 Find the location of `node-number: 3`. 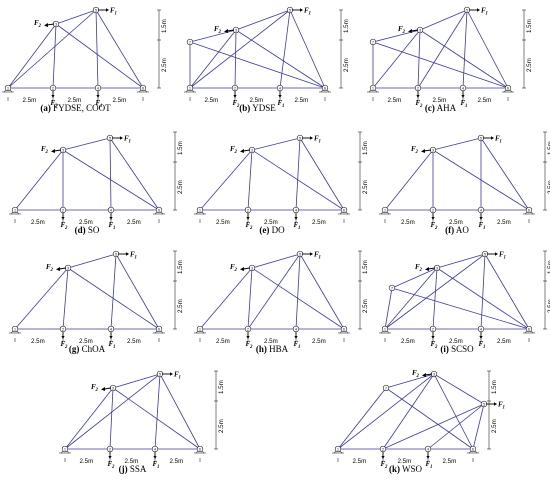

node-number: 3 is located at coordinates (252, 268).